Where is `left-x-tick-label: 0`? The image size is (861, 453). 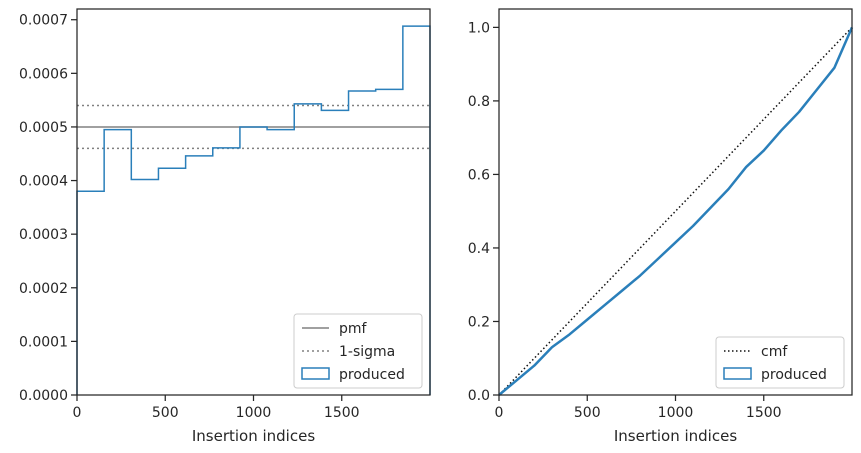 left-x-tick-label: 0 is located at coordinates (77, 413).